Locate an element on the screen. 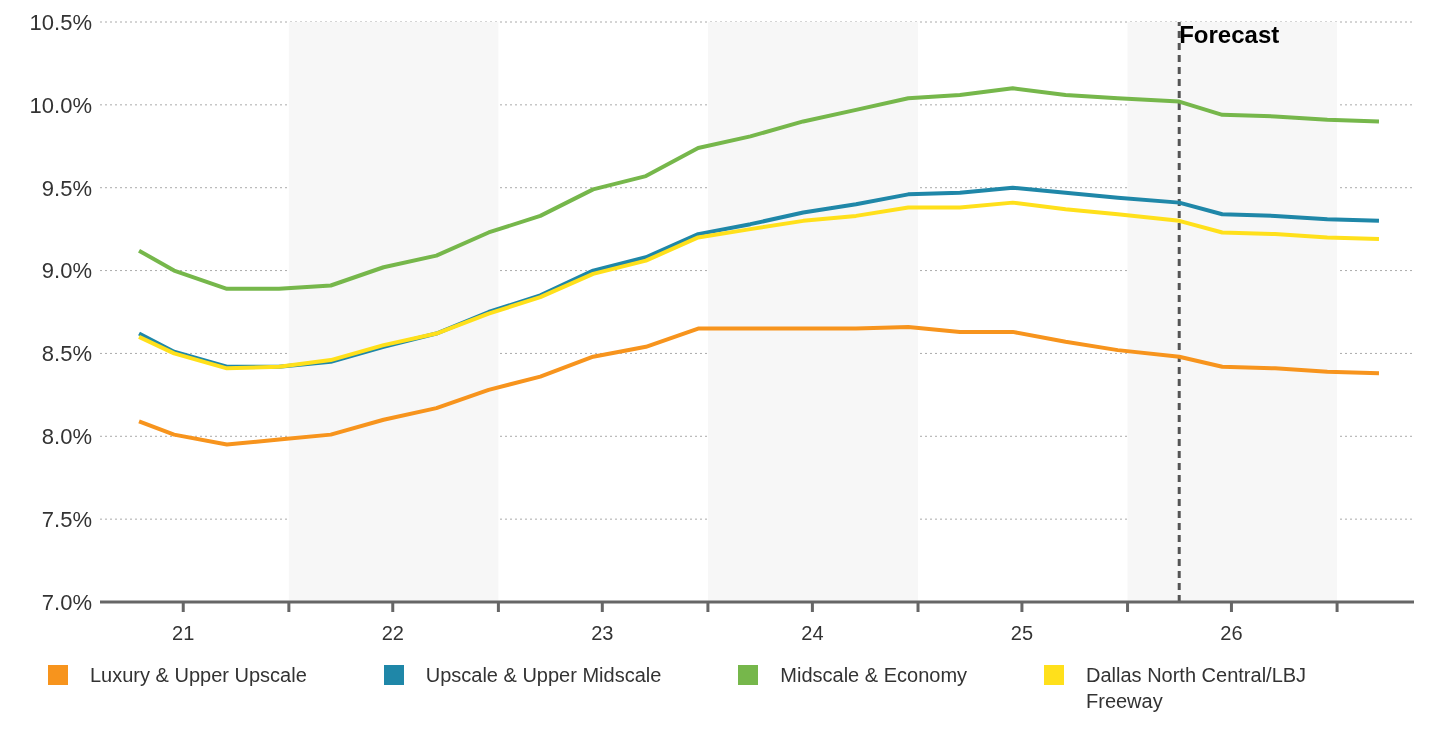 The width and height of the screenshot is (1430, 732). legend-label: Upscale & Upper Midscale is located at coordinates (543, 675).